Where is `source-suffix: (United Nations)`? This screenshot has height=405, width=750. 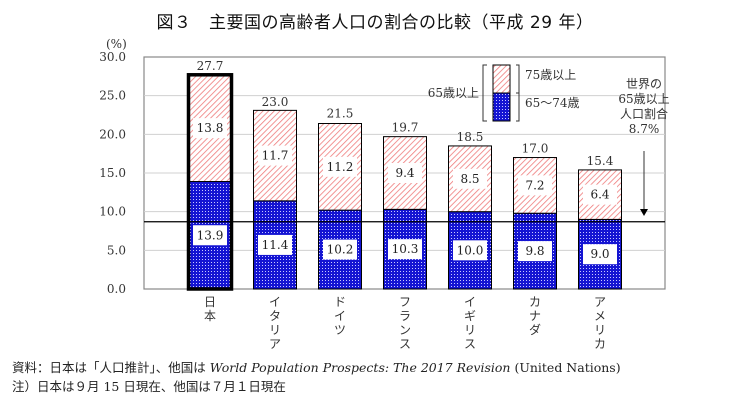
source-suffix: (United Nations) is located at coordinates (565, 367).